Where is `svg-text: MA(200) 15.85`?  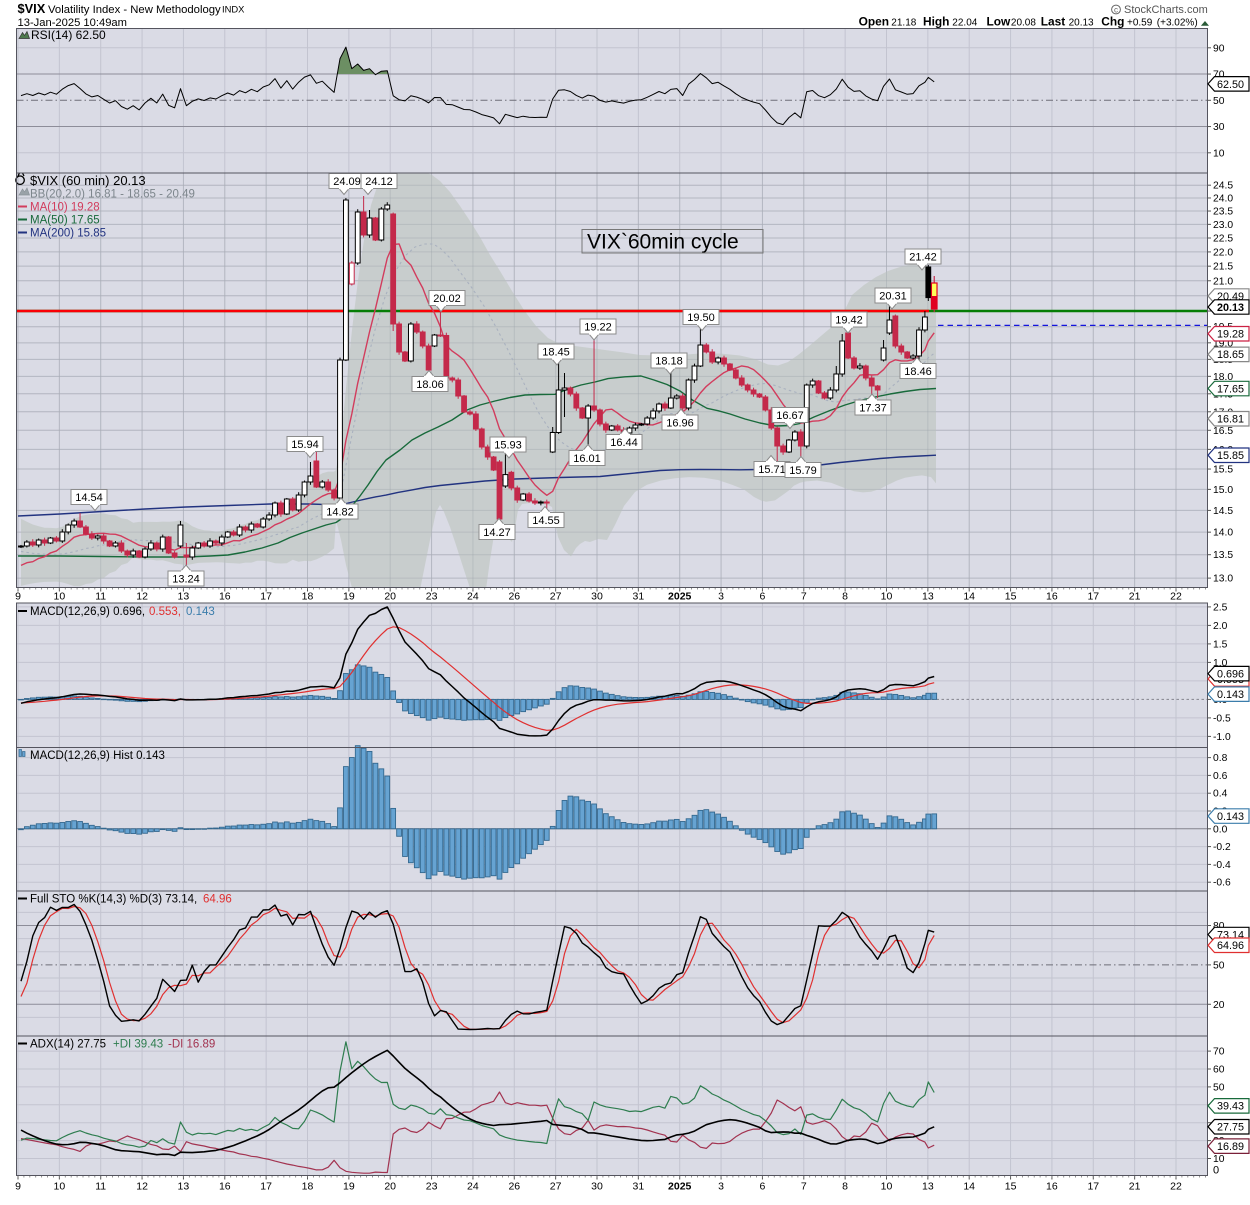 svg-text: MA(200) 15.85 is located at coordinates (68, 234).